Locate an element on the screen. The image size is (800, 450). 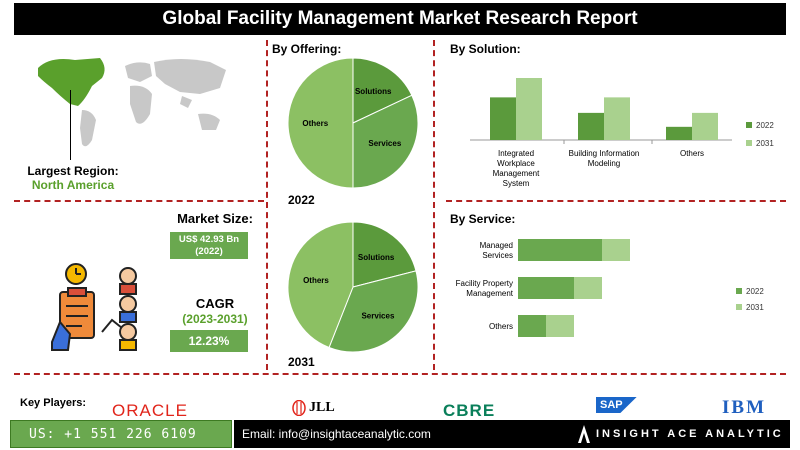
pie-2022-slice-others is located at coordinates (320, 123).